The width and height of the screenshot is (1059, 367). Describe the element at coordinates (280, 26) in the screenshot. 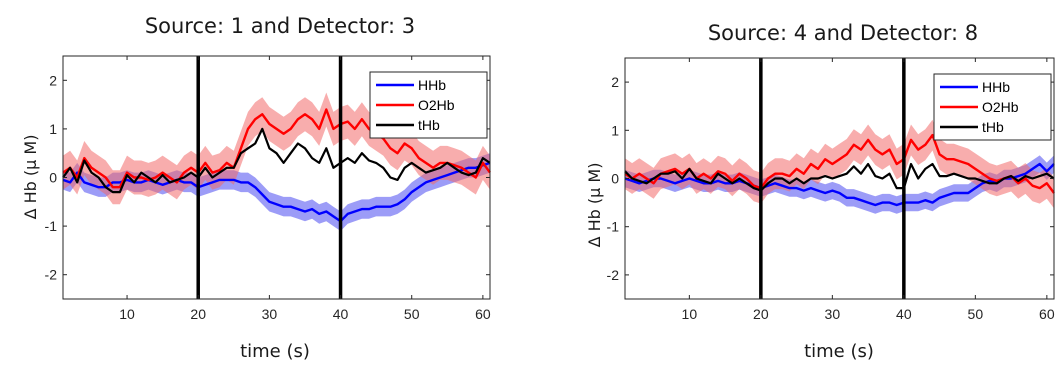

I see `chart-title: Source: 1 and Detector: 3` at that location.